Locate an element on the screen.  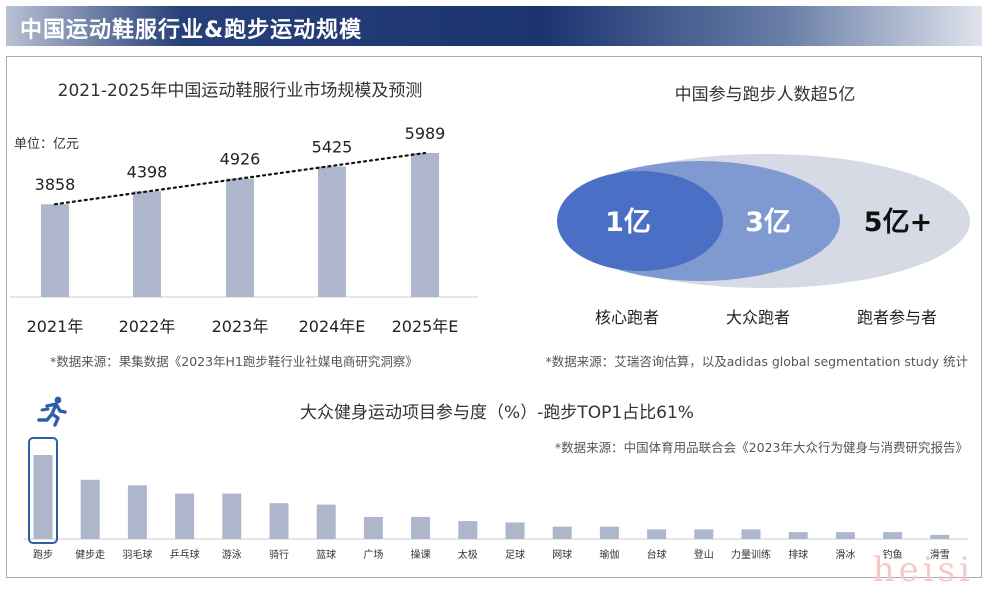
participation-category-label: 健步走 is located at coordinates (90, 555).